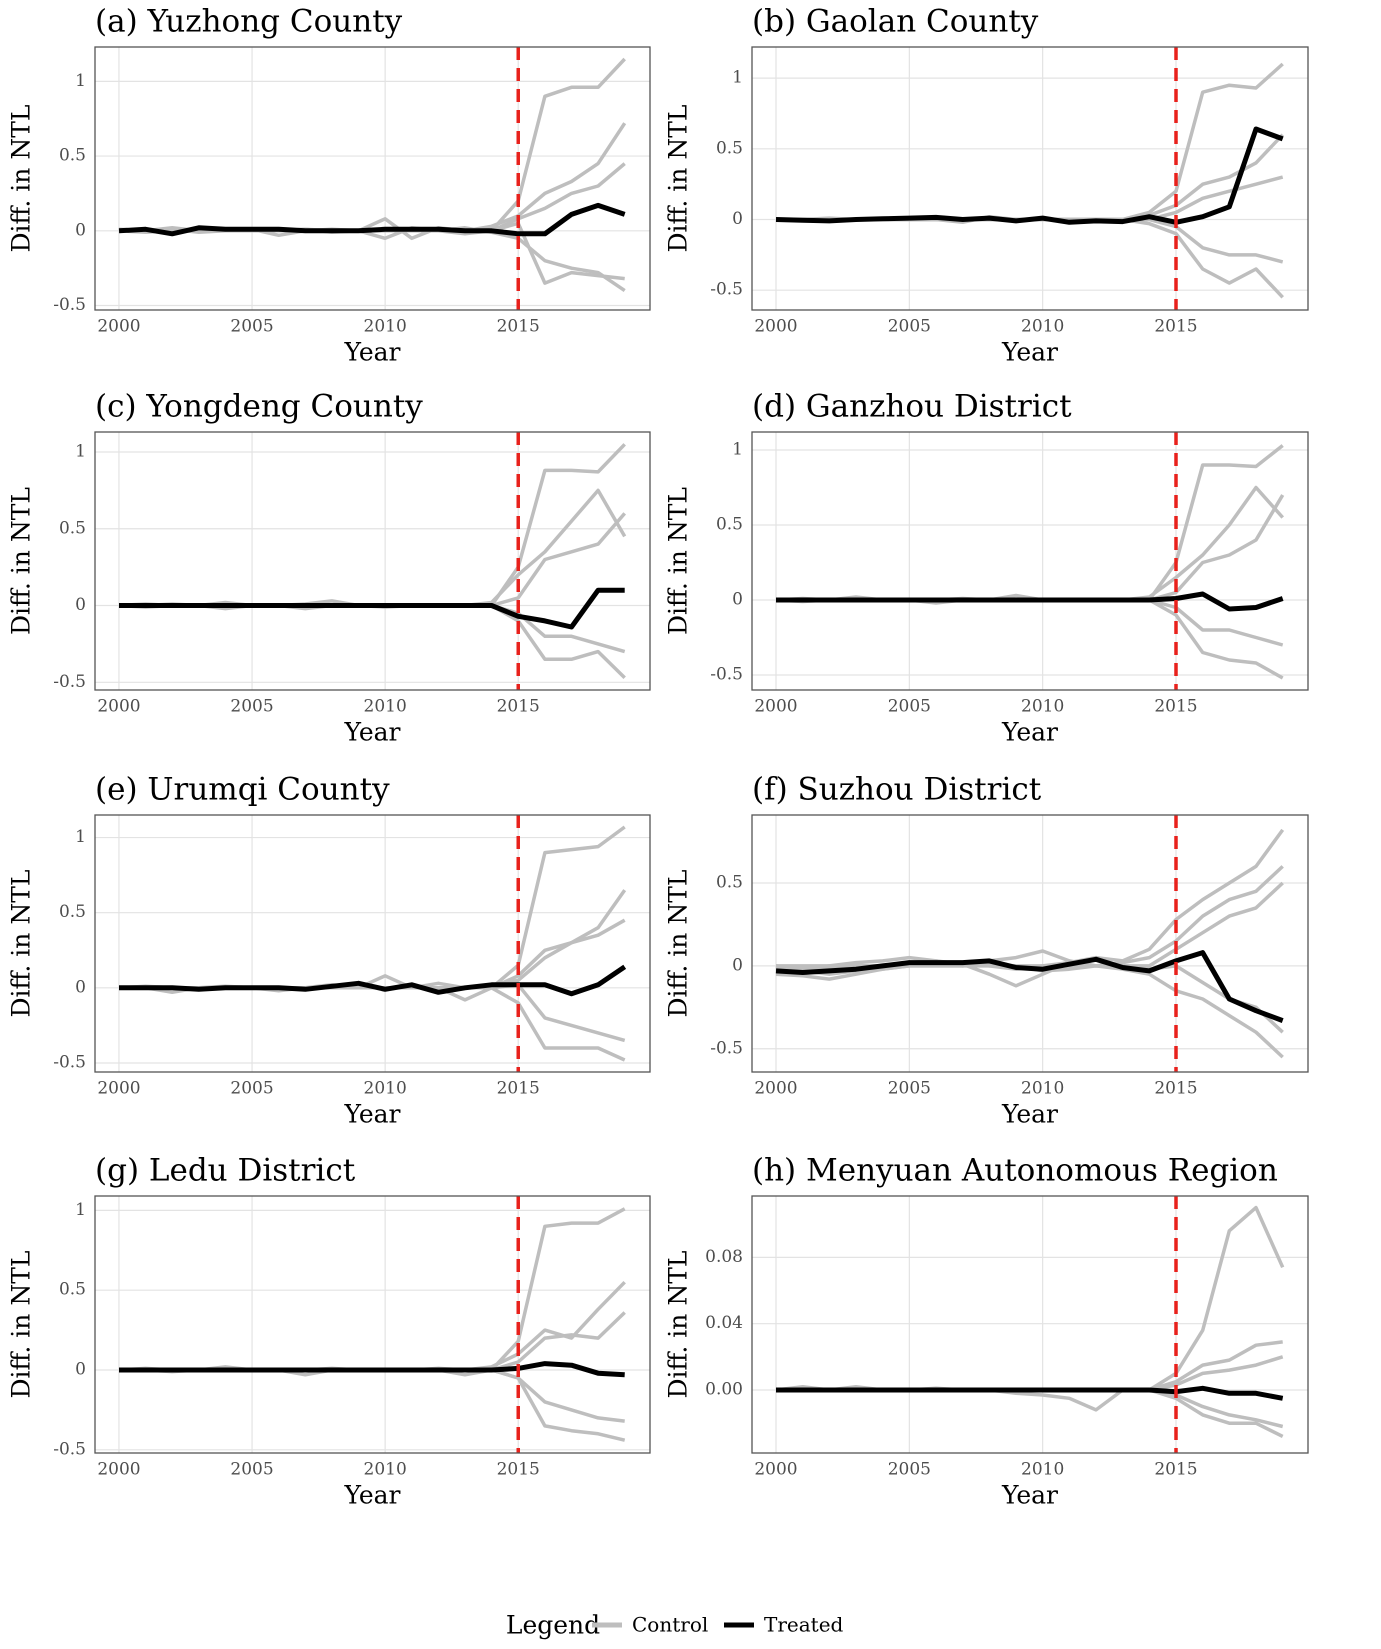 This screenshot has width=1381, height=1649. What do you see at coordinates (724, 1257) in the screenshot?
I see `y-tick-label: 0.08` at bounding box center [724, 1257].